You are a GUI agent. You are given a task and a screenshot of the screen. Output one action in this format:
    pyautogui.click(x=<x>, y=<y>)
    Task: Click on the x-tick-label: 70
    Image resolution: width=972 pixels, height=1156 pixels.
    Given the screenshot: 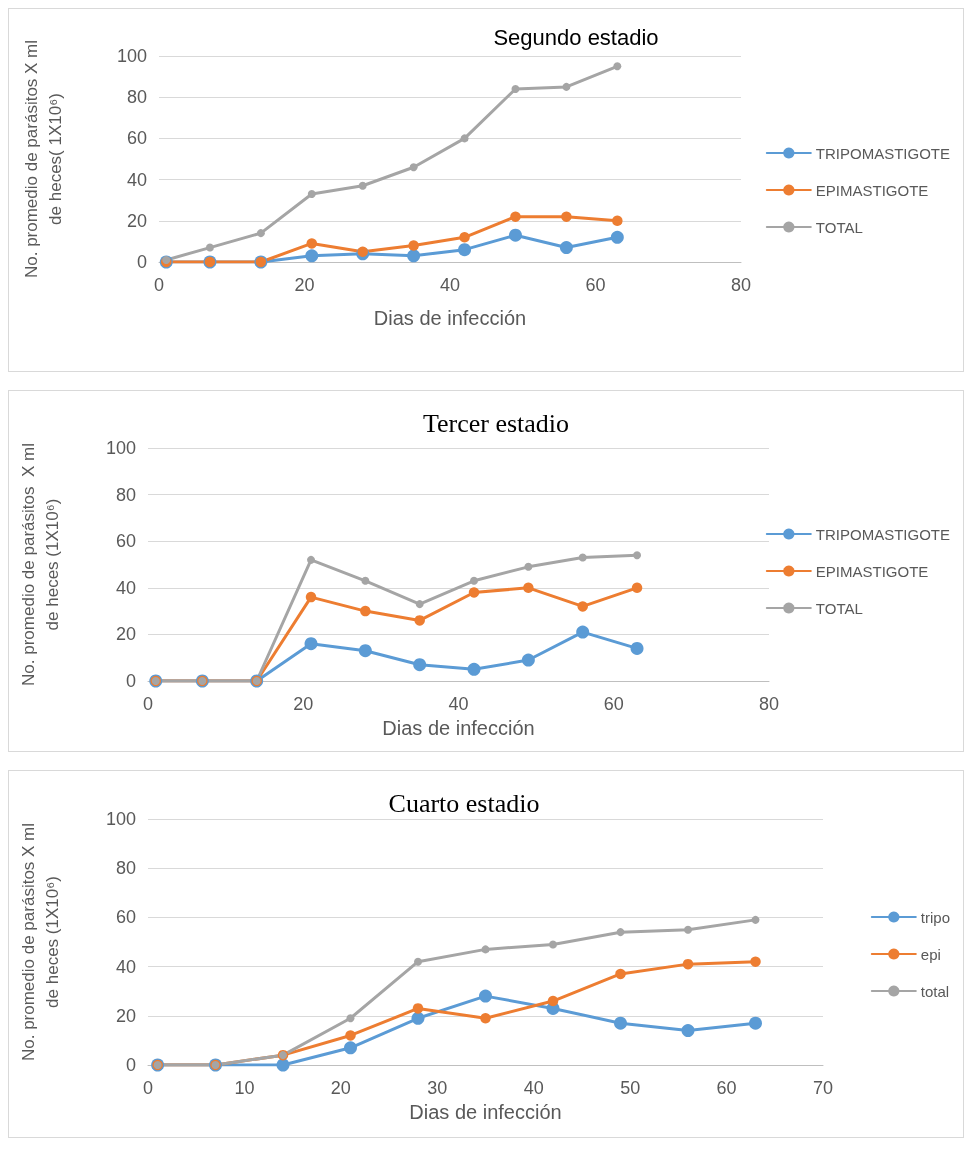 What is the action you would take?
    pyautogui.click(x=823, y=1088)
    